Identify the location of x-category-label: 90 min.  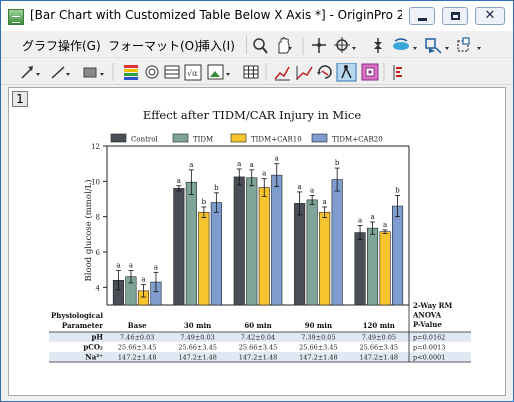
(318, 325).